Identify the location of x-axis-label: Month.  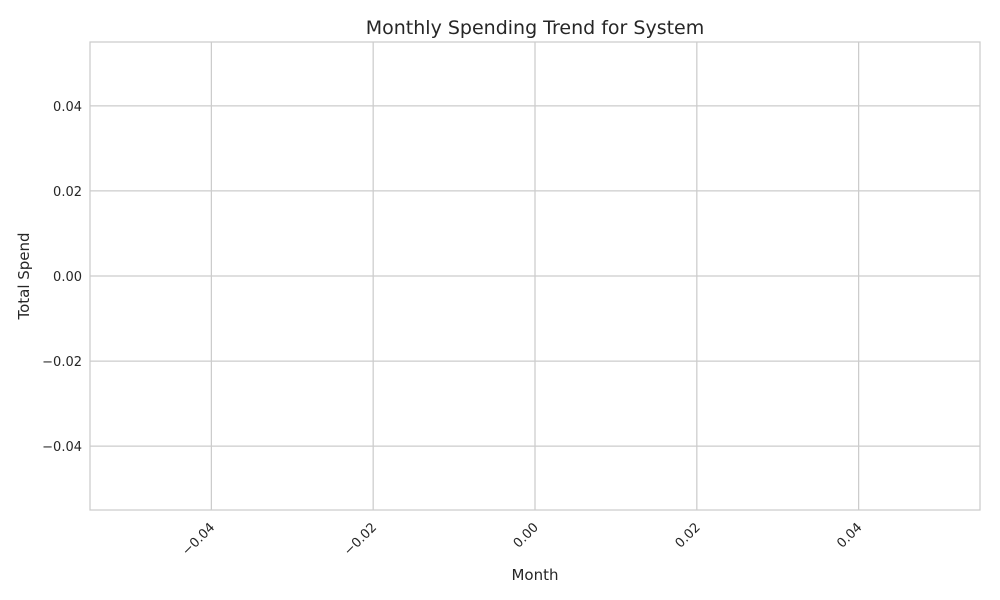
(534, 575).